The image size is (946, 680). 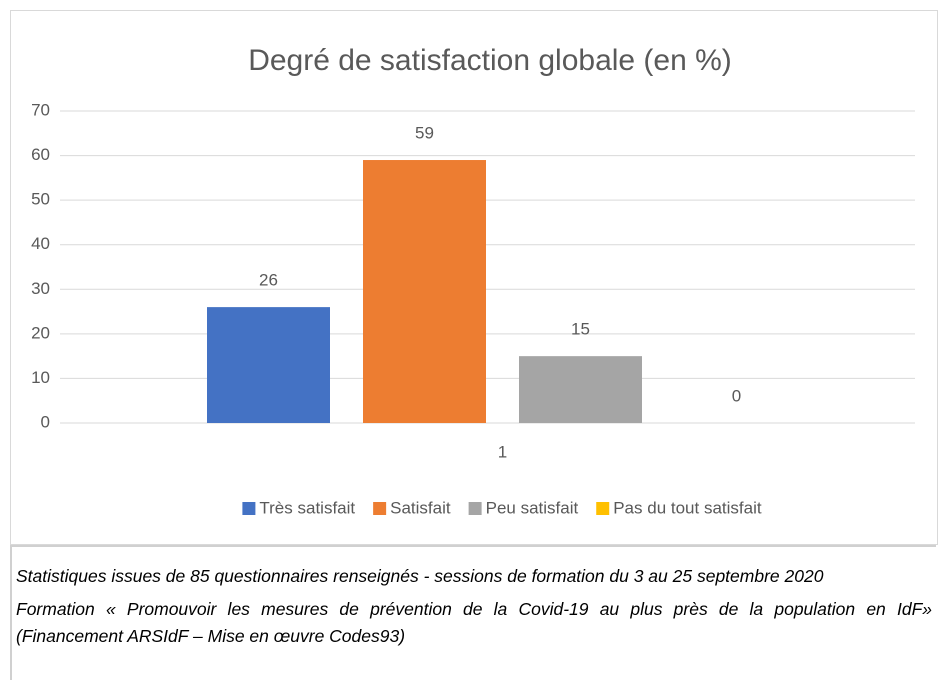 What do you see at coordinates (424, 133) in the screenshot?
I see `data-label: 59` at bounding box center [424, 133].